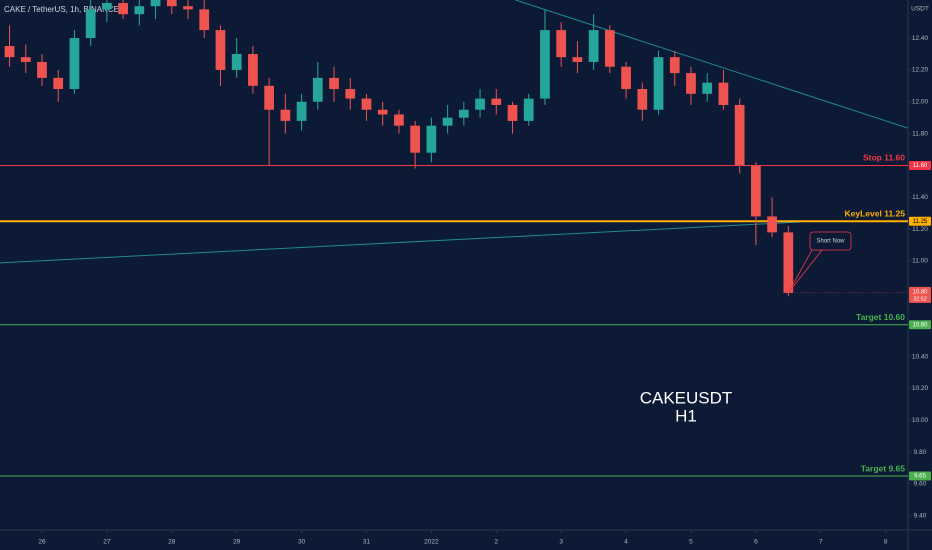  What do you see at coordinates (756, 542) in the screenshot?
I see `x-tick-label: 6` at bounding box center [756, 542].